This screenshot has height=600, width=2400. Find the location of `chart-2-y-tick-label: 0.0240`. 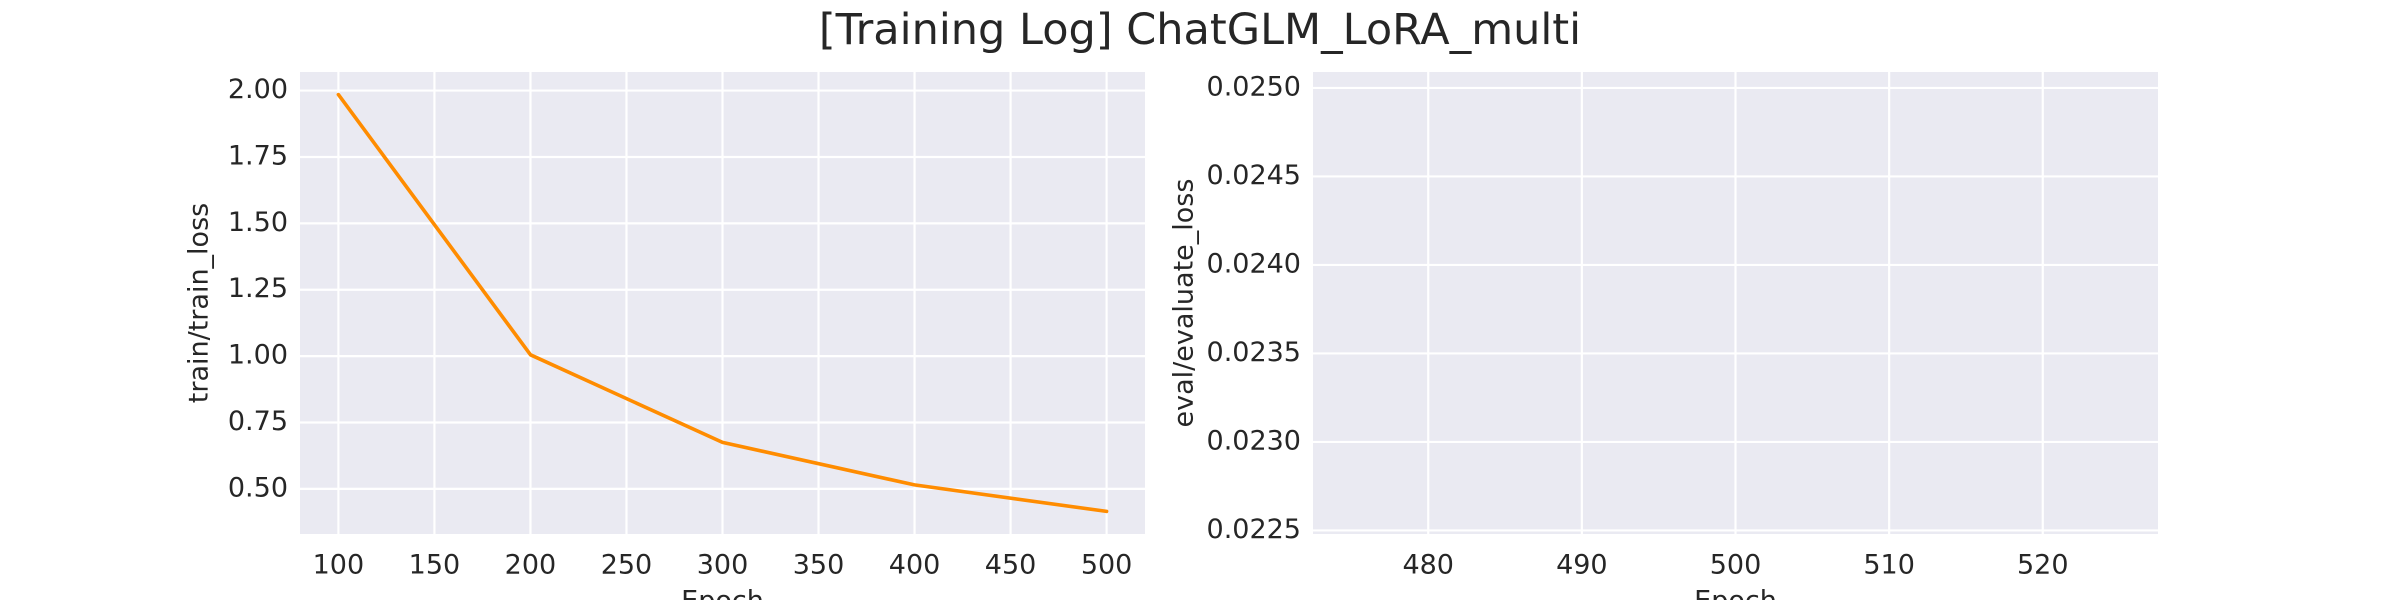

chart-2-y-tick-label: 0.0240 is located at coordinates (1254, 263).